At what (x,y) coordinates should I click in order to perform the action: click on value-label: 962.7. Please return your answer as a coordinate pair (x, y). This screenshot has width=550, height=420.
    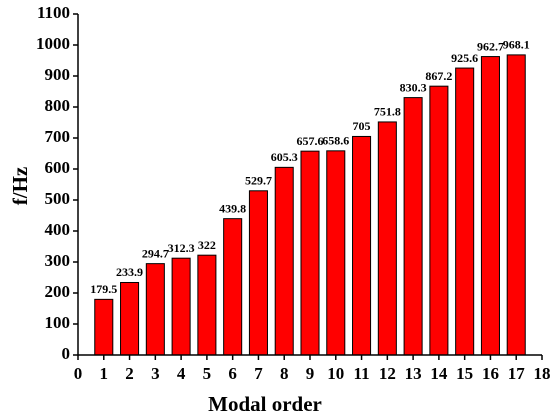
    Looking at the image, I should click on (490, 46).